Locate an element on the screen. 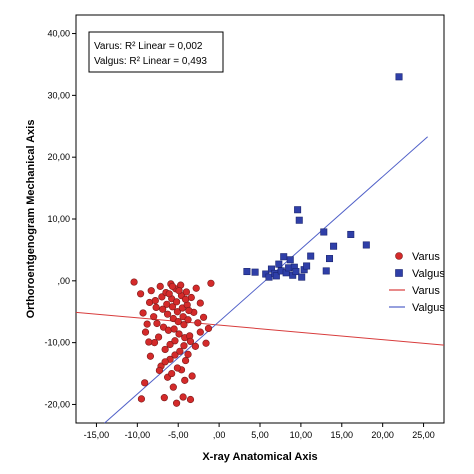  legend: Varus Valgus Varus Valgus is located at coordinates (417, 282).